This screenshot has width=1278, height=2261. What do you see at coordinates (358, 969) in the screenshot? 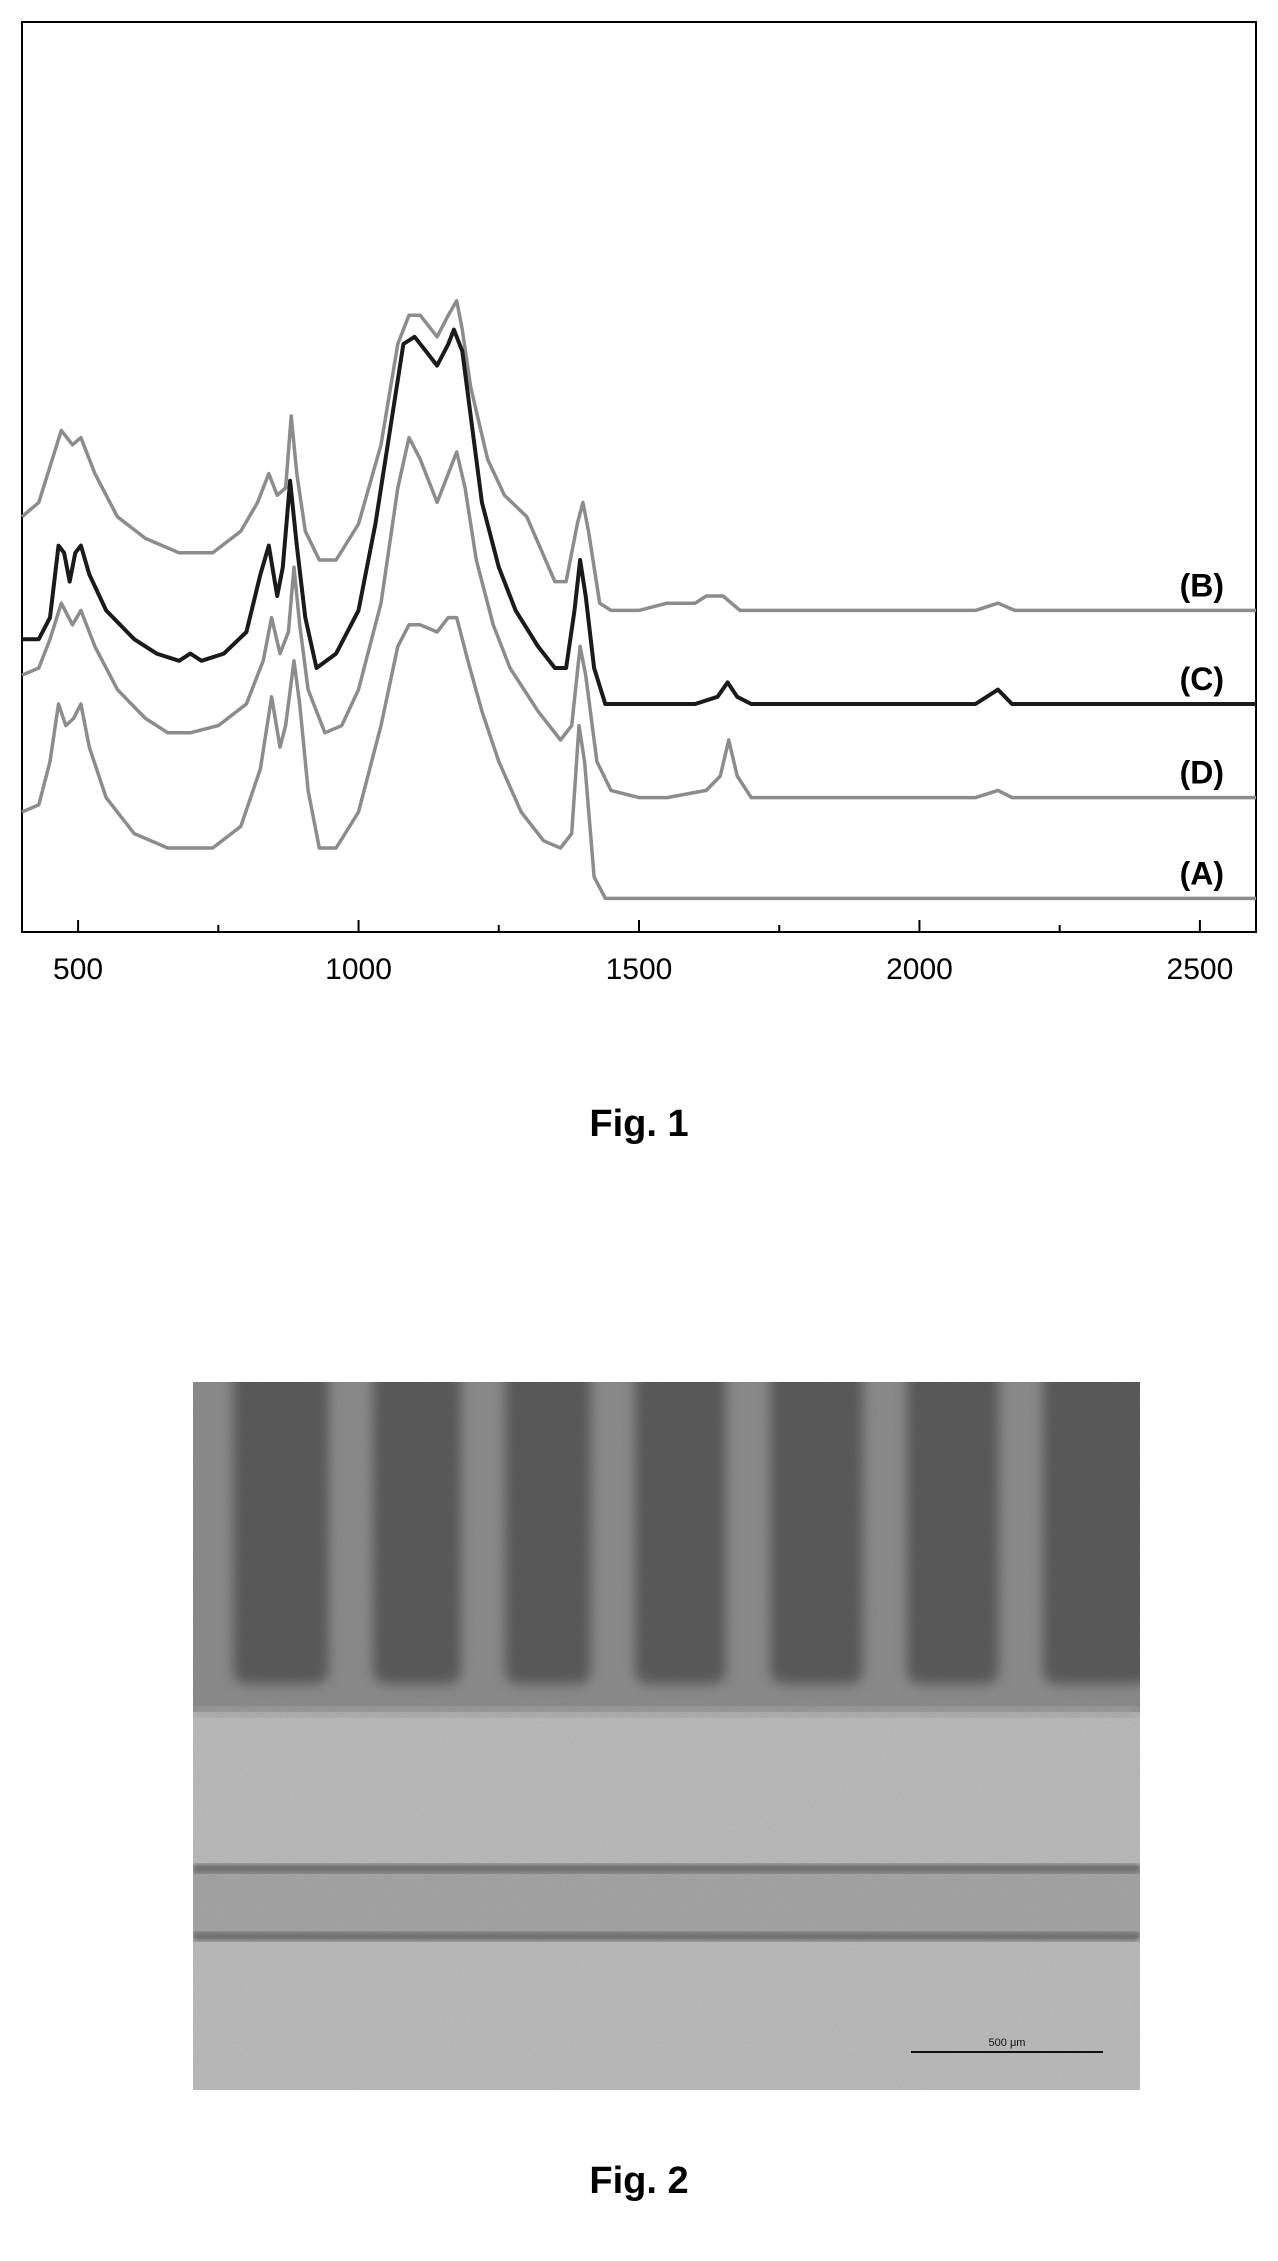
I see `x-tick-label: 1000` at bounding box center [358, 969].